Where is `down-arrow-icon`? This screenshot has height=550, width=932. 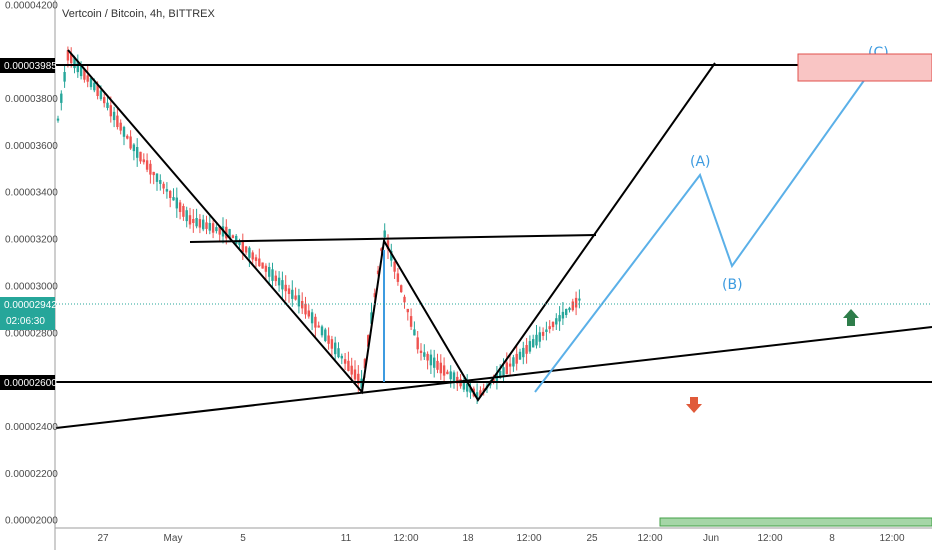 down-arrow-icon is located at coordinates (694, 405).